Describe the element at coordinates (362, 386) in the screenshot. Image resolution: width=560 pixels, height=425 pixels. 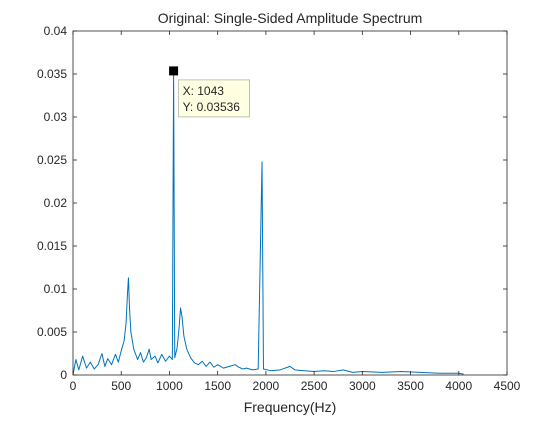
I see `x-tick-label: 3000` at that location.